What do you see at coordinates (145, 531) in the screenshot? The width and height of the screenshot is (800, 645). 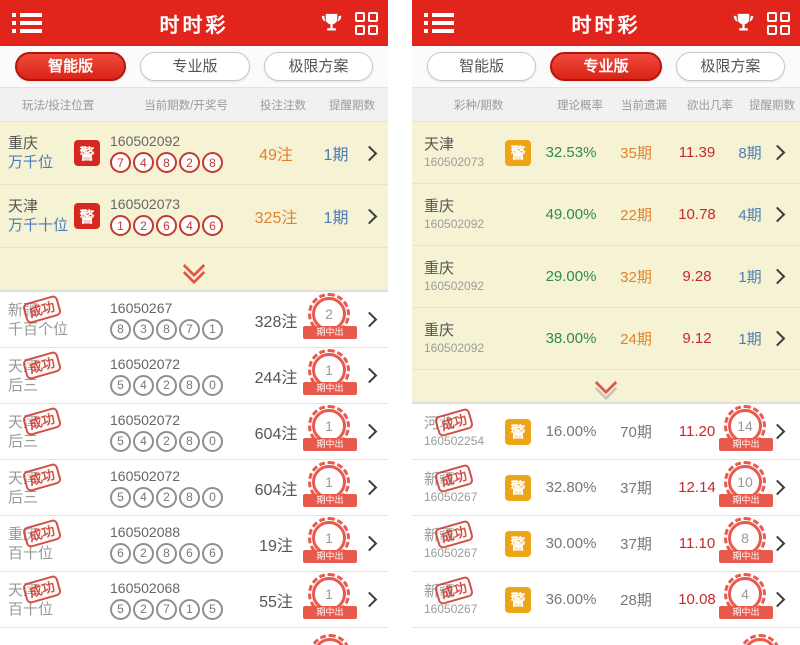 I see `issue-number: 160502088` at bounding box center [145, 531].